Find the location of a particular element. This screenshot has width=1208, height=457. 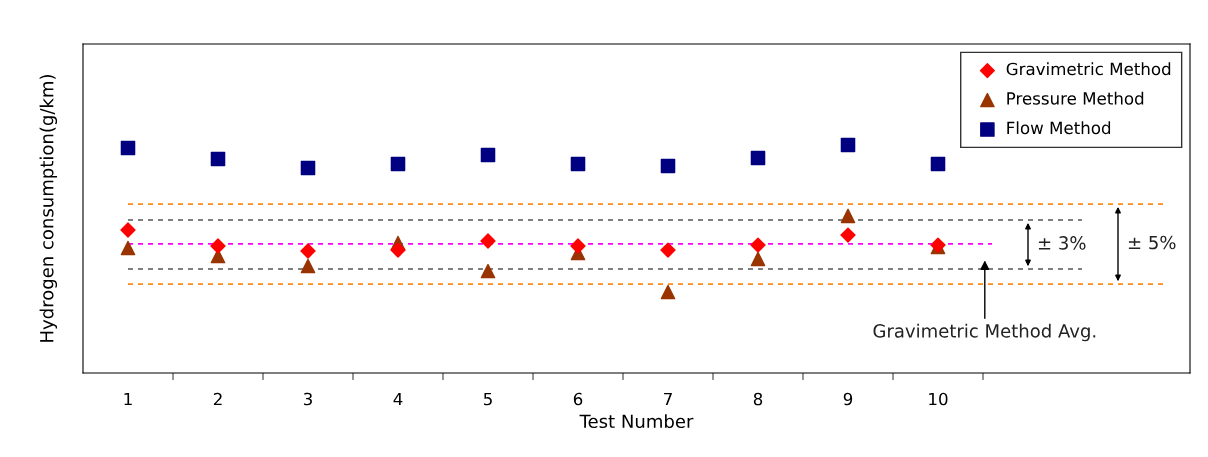

text: ± 5% is located at coordinates (1152, 242).